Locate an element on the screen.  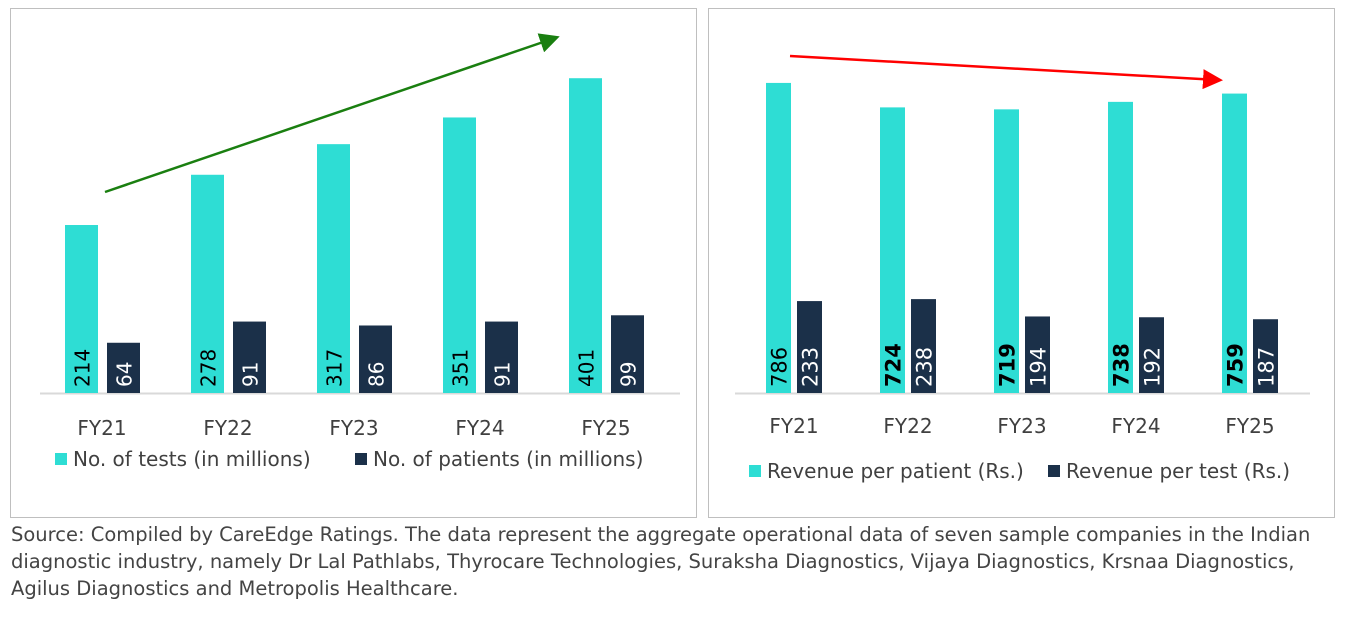
data-label: 187 is located at coordinates (1267, 367).